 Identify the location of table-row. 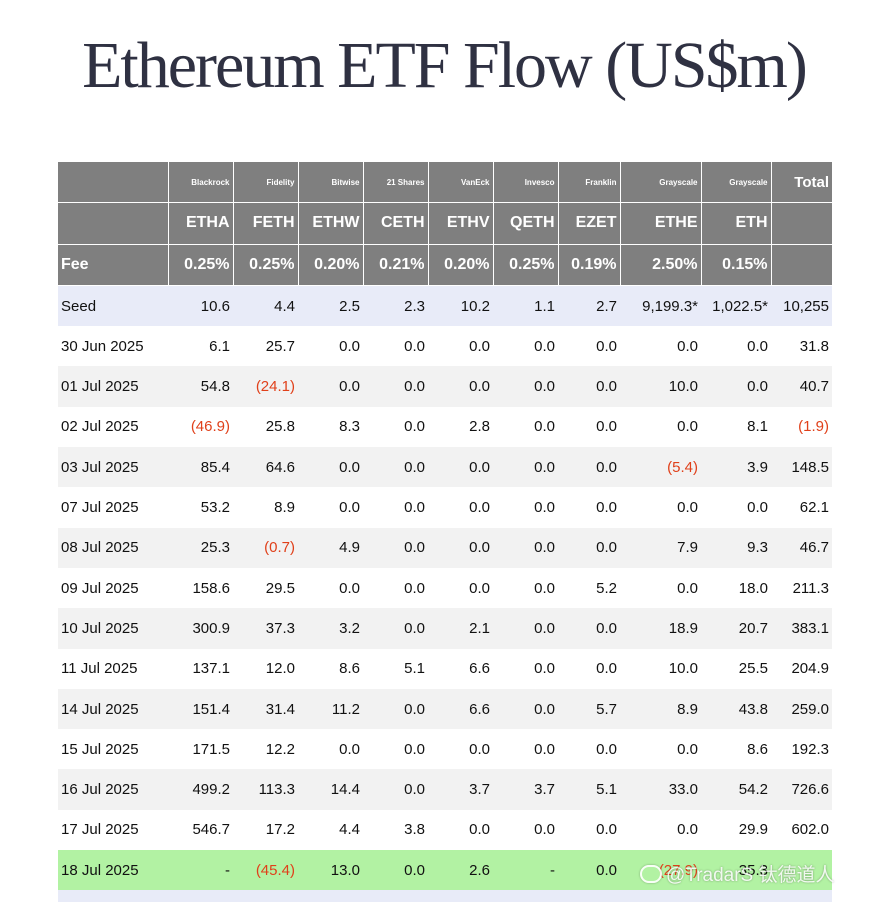
(445, 896).